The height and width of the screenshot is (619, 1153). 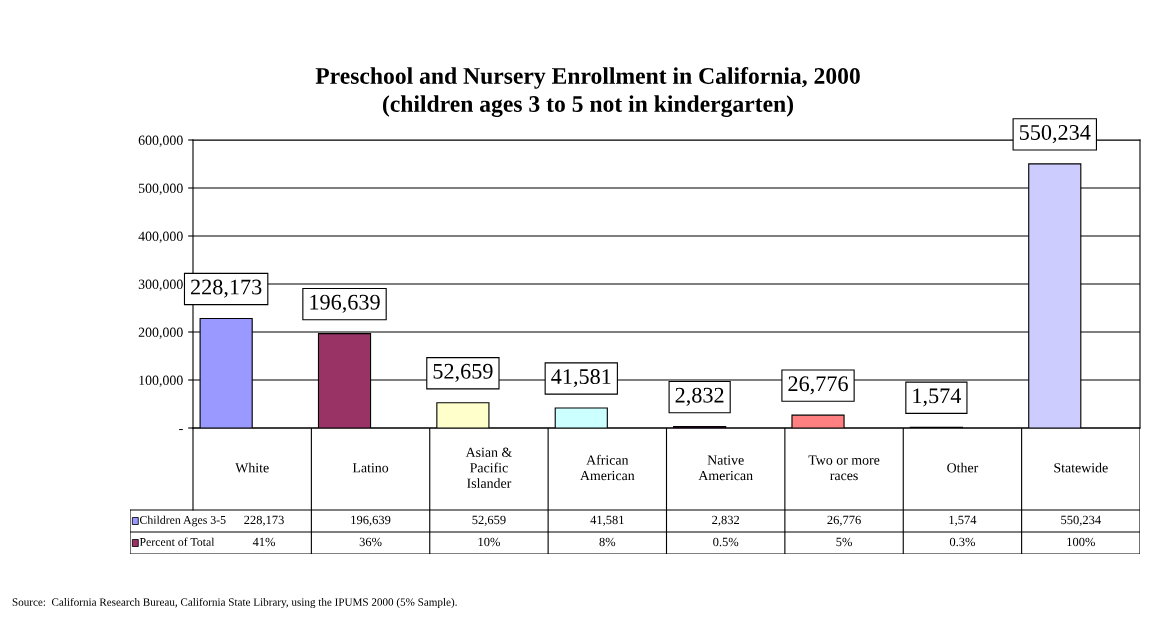 What do you see at coordinates (160, 333) in the screenshot?
I see `y-tick-label: 200,000` at bounding box center [160, 333].